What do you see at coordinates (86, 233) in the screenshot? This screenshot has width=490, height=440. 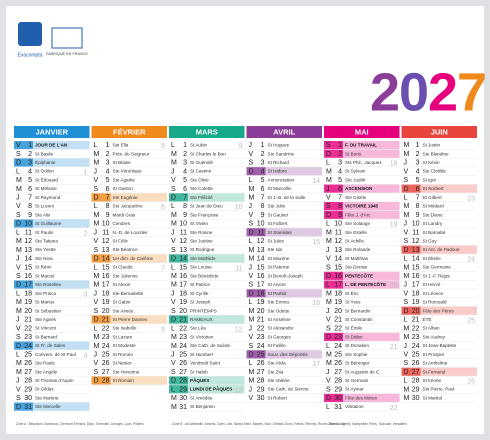 I see `week-number: 2` at bounding box center [86, 233].